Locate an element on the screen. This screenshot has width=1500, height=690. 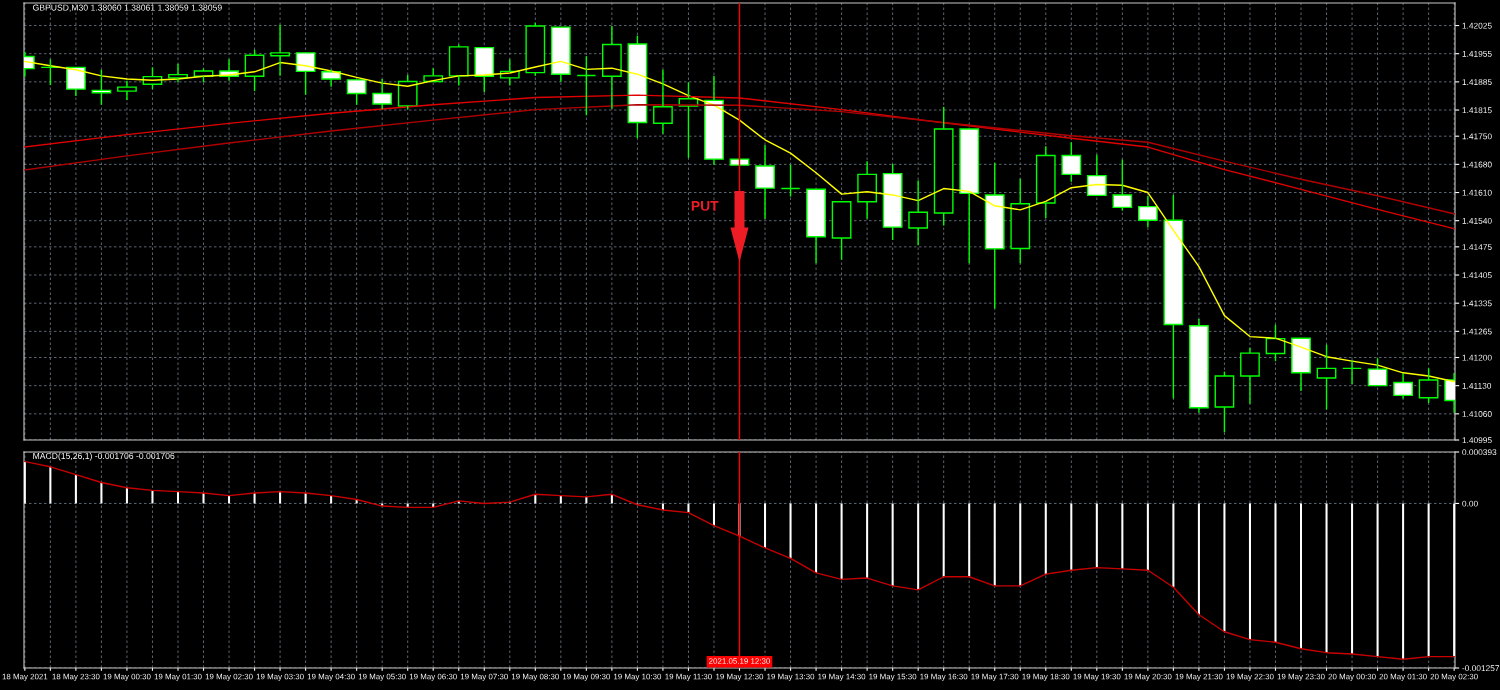
y-tick-label: 1.41955 is located at coordinates (1477, 53).